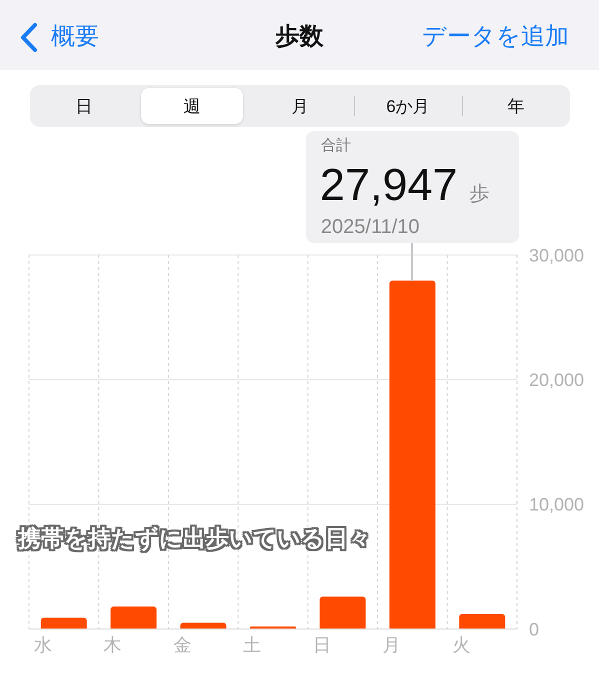 The image size is (599, 700). I want to click on annotation: 携帯を持たずに出歩いている日々, so click(194, 538).